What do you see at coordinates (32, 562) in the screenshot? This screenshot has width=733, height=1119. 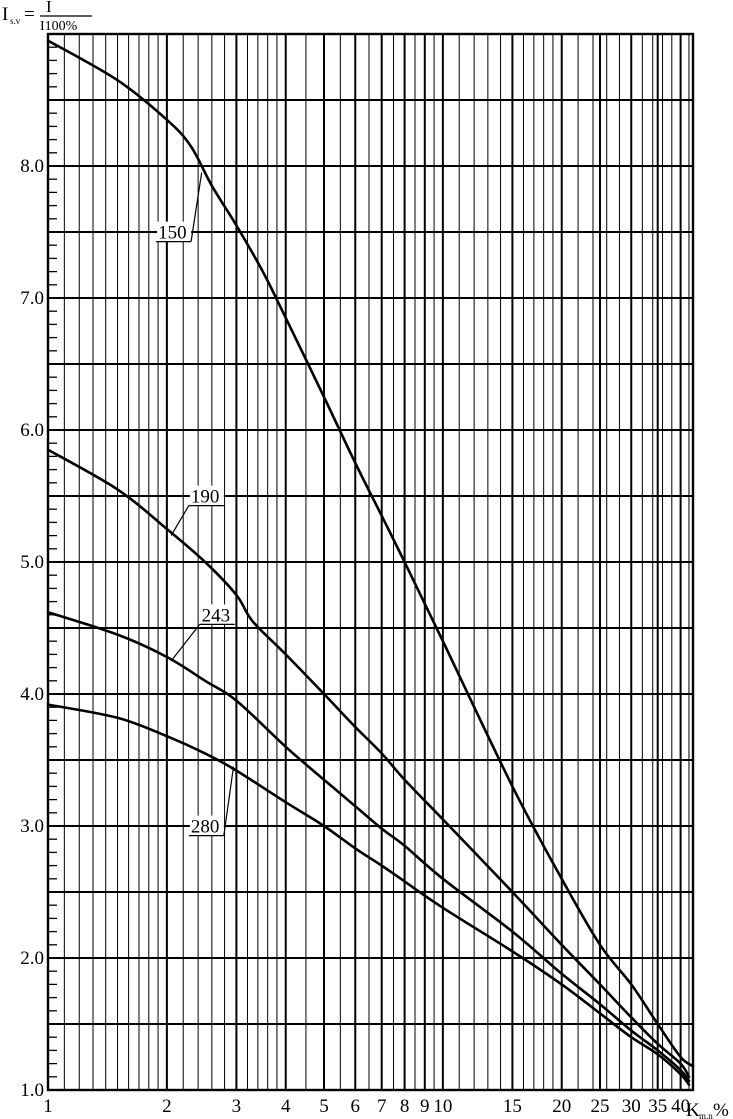 I see `y-tick-label: 5.0` at bounding box center [32, 562].